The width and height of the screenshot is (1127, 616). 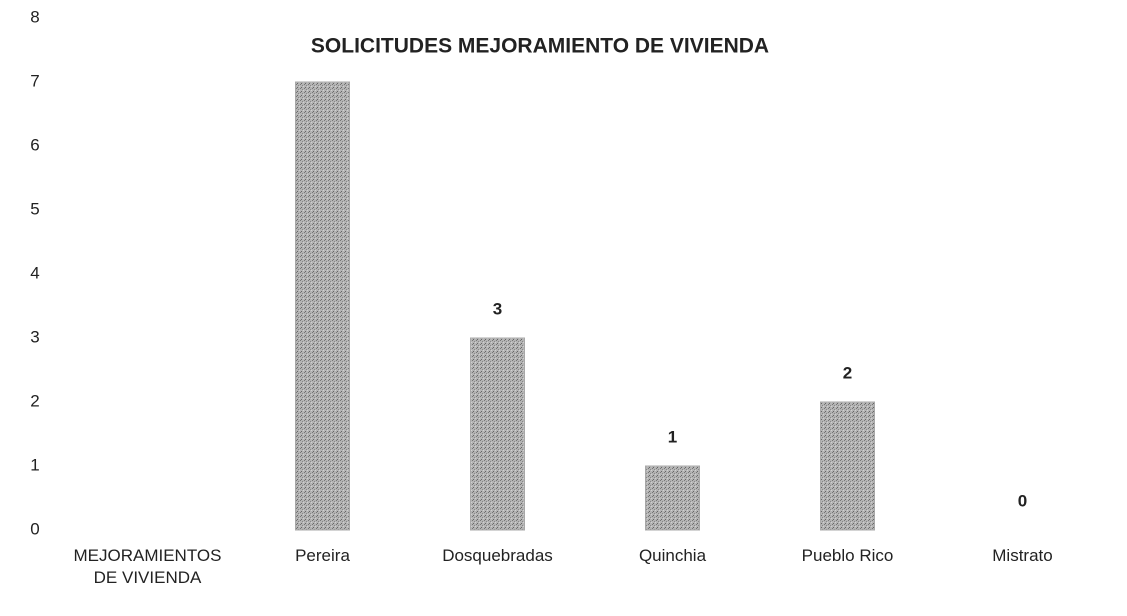 I want to click on y-tick-label: 8, so click(x=34, y=16).